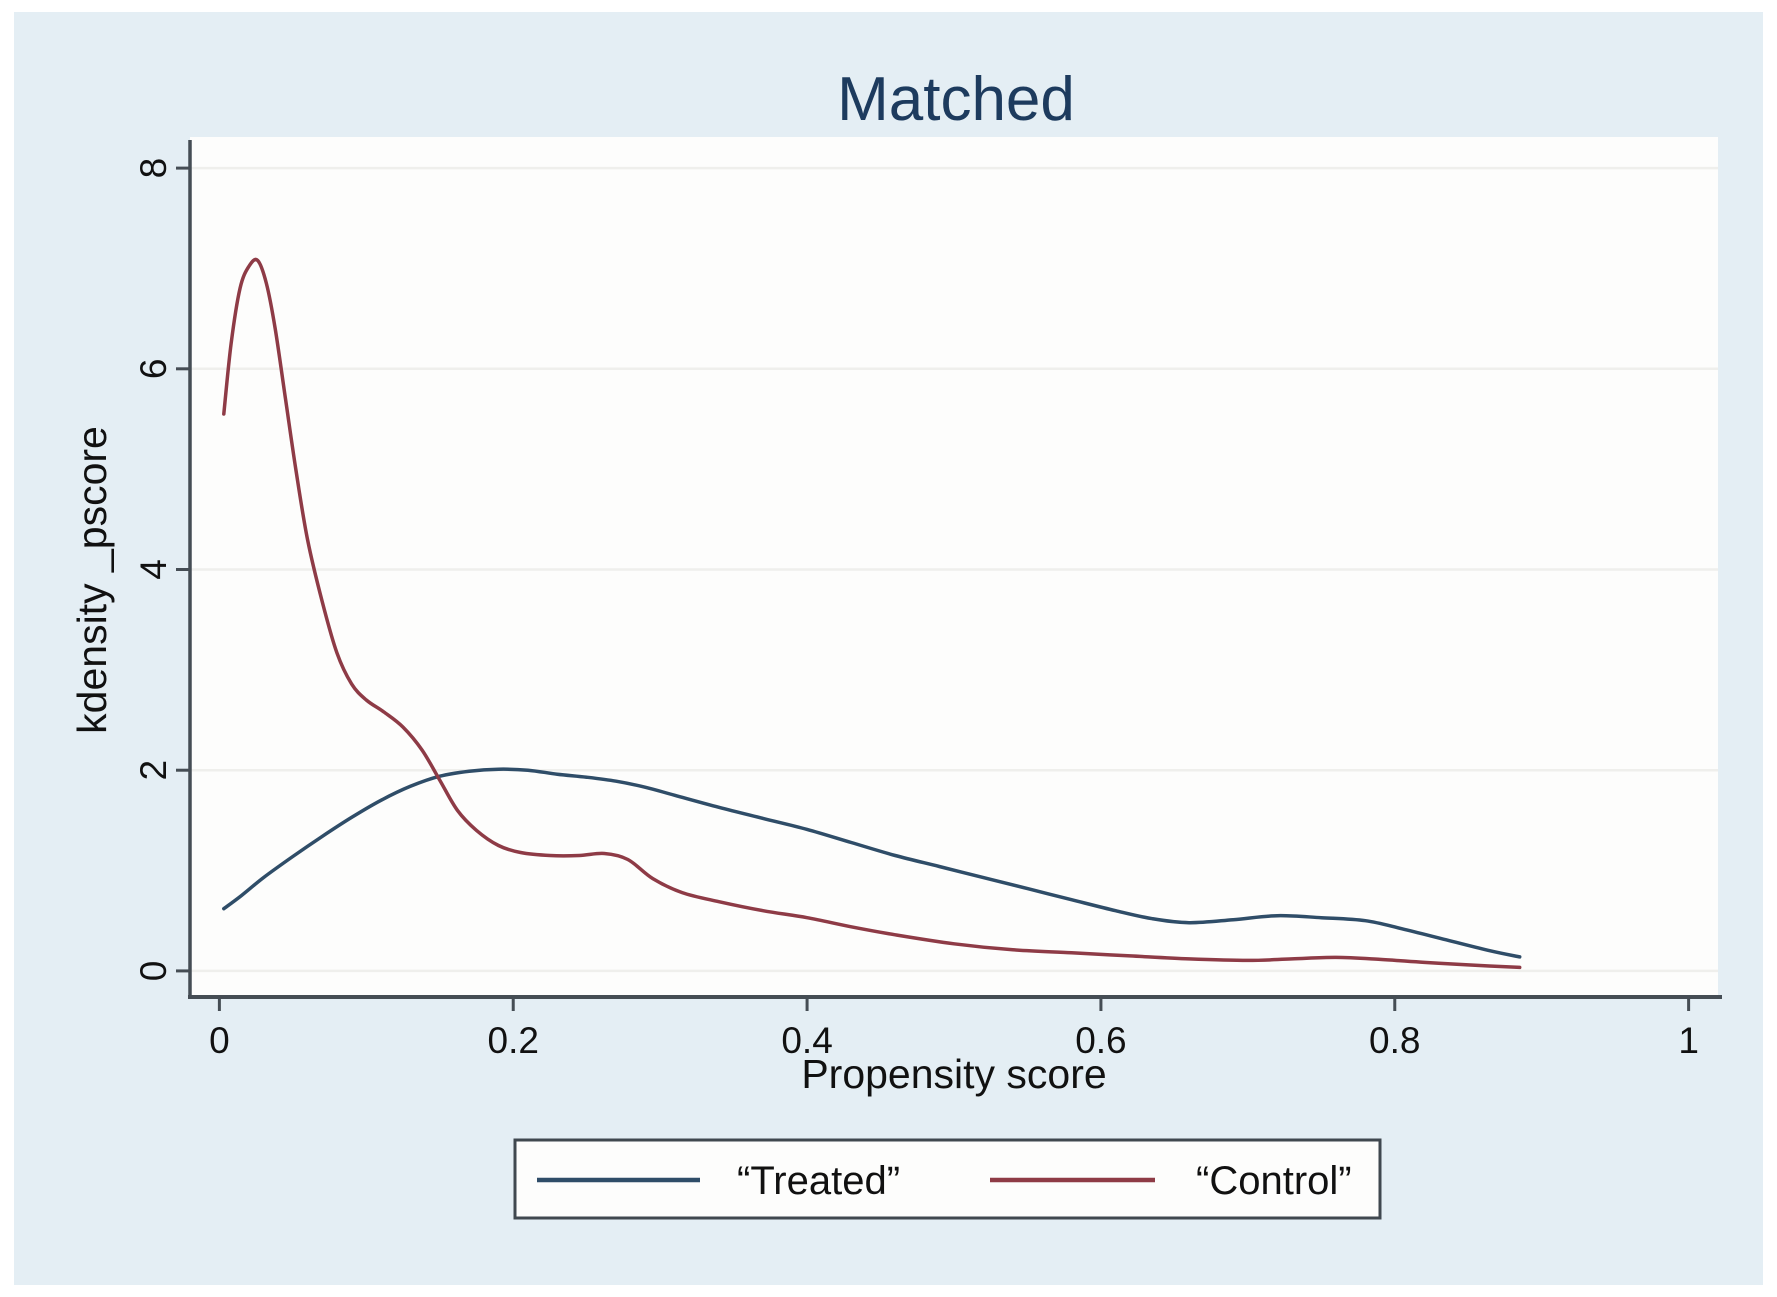 The image size is (1777, 1297). Describe the element at coordinates (153, 770) in the screenshot. I see `y-tick-label: 2` at that location.